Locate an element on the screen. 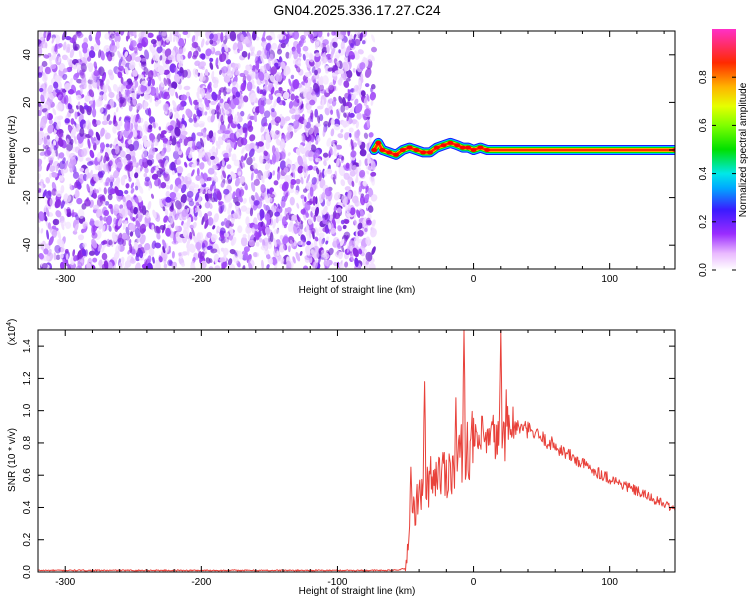  y-tick-label: -20 is located at coordinates (27, 197).